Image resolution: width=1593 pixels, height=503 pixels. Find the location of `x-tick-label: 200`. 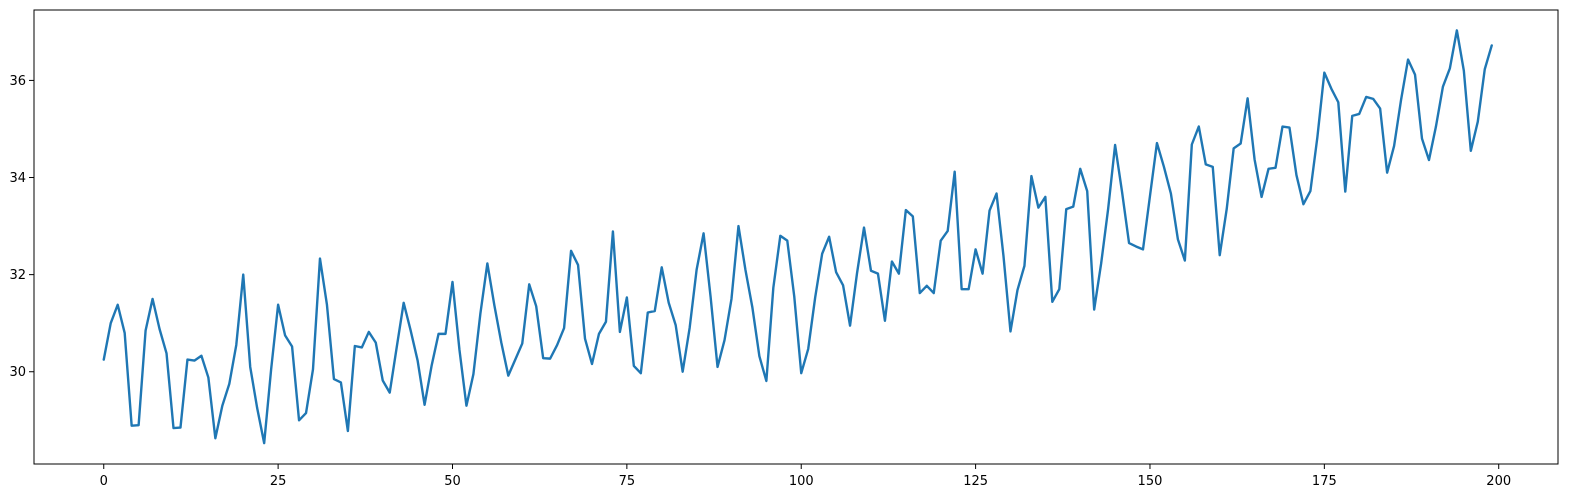

x-tick-label: 200 is located at coordinates (1498, 481).